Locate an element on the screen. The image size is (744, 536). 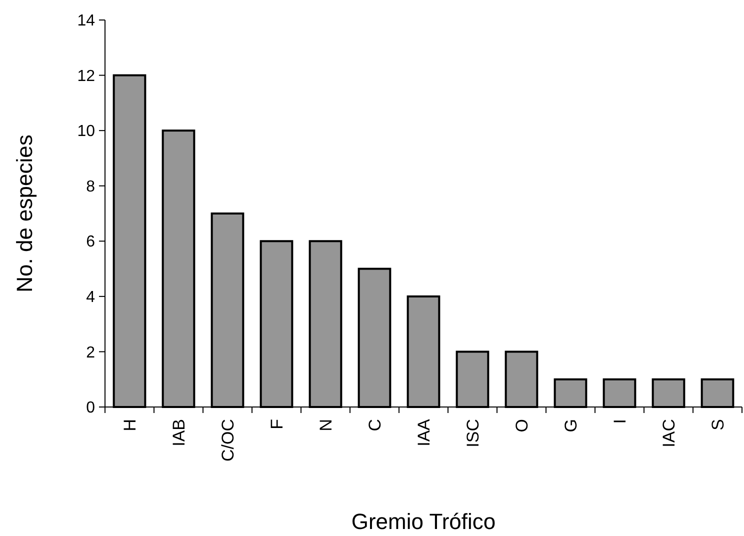
x-tick-label: IAB is located at coordinates (178, 432).